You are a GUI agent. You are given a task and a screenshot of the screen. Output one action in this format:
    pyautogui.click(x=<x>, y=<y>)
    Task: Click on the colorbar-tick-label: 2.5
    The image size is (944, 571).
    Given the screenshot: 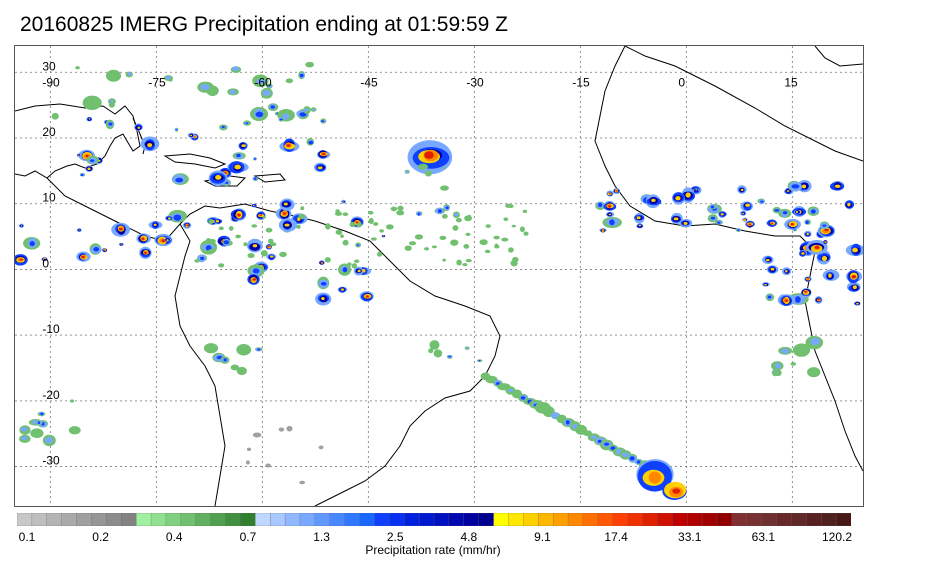 What is the action you would take?
    pyautogui.click(x=395, y=537)
    